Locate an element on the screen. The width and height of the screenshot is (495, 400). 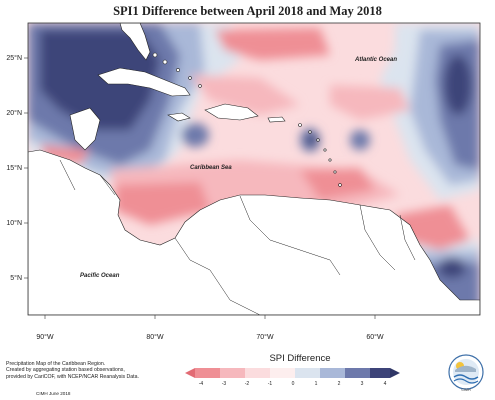
lat-tick-label: 5°N is located at coordinates (16, 278).